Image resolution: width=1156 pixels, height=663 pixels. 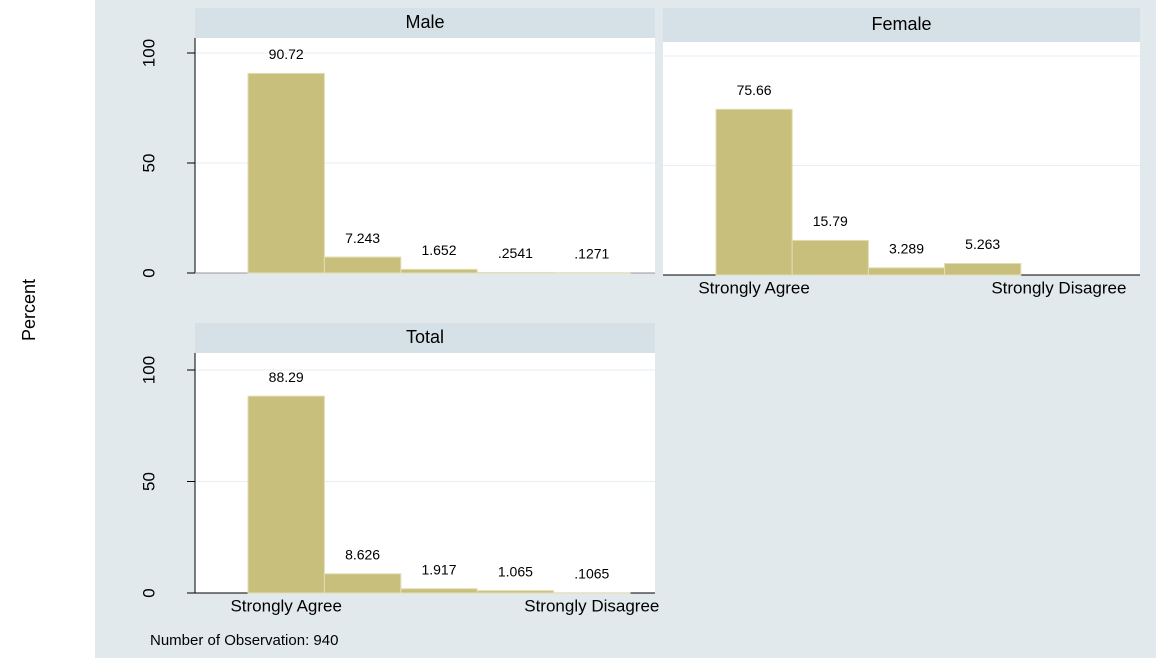 What do you see at coordinates (754, 90) in the screenshot?
I see `value-label: 75.66` at bounding box center [754, 90].